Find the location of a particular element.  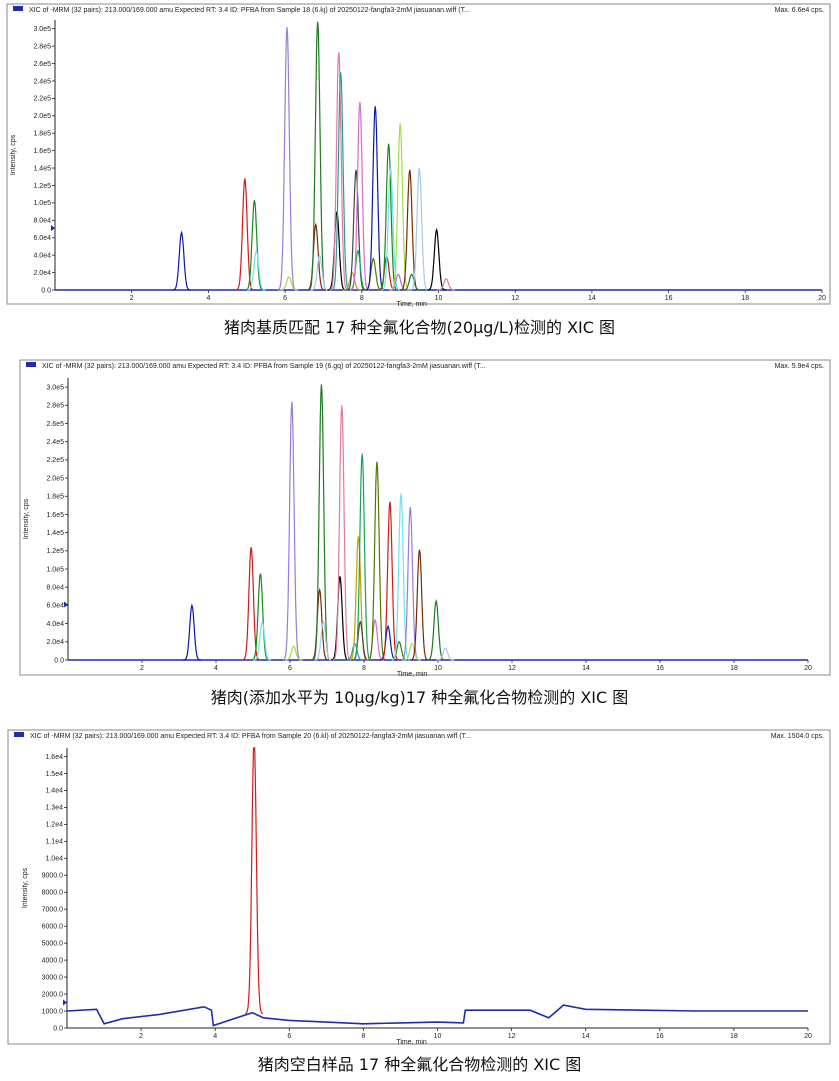

y-tick-label: 2000.0 is located at coordinates (53, 994).